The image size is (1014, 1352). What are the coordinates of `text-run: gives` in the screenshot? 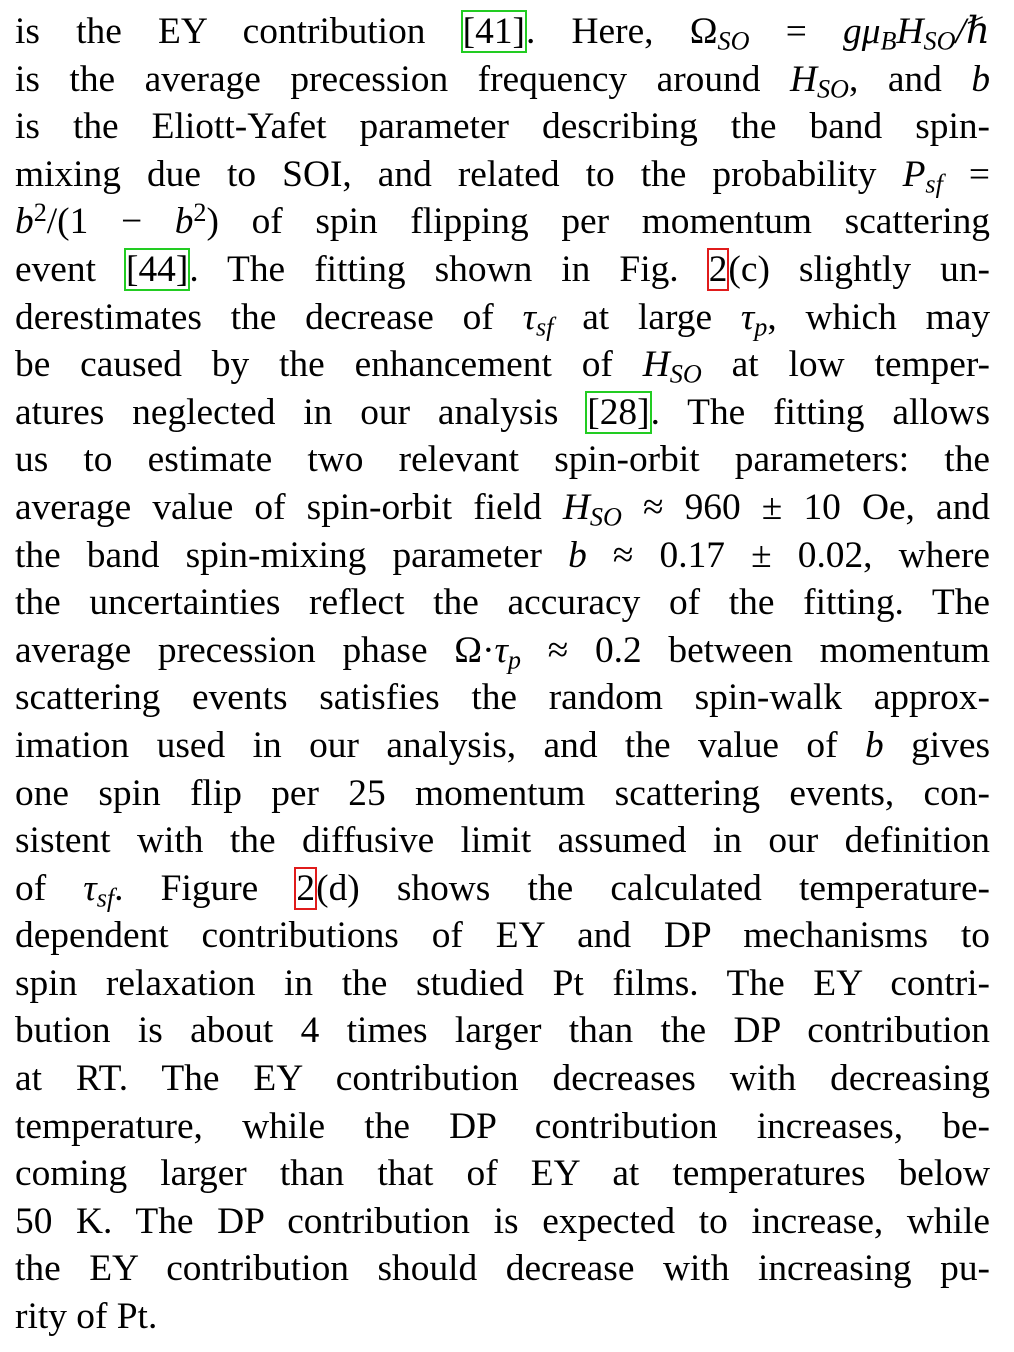 It's located at (936, 745).